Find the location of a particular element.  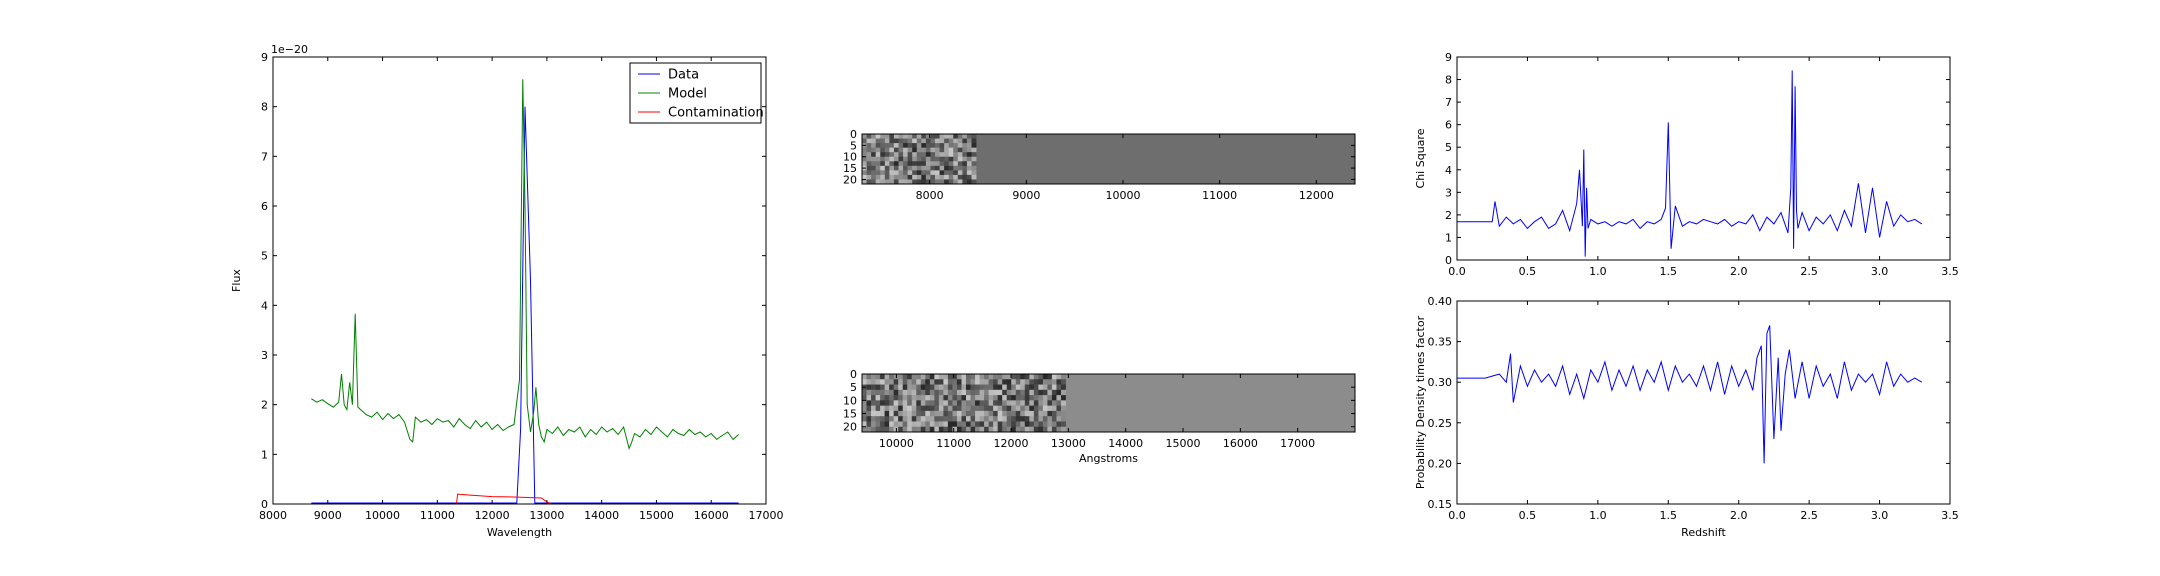

plot-background is located at coordinates (1703, 158).